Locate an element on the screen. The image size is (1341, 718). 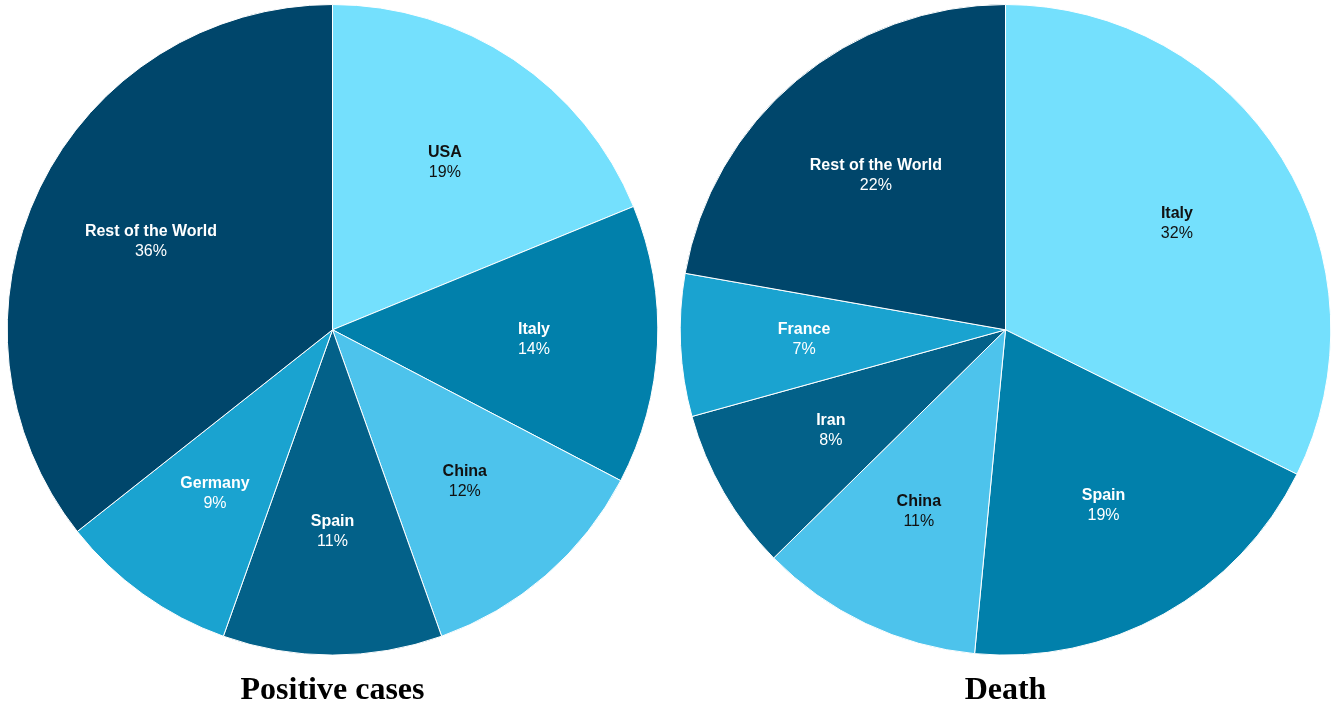
text: Positive cases is located at coordinates (332, 688).